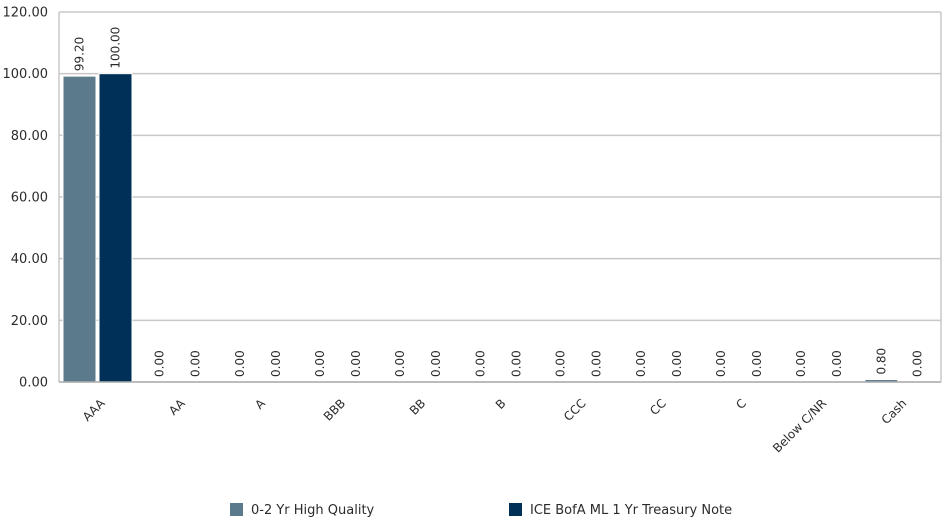 The width and height of the screenshot is (949, 525). I want to click on x-tick-label: CC, so click(658, 407).